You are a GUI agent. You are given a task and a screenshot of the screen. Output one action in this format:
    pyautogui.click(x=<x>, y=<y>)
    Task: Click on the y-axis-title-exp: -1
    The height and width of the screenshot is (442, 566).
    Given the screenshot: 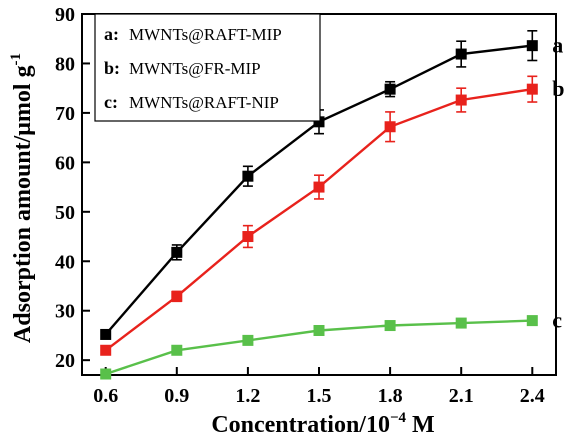 What is the action you would take?
    pyautogui.click(x=16, y=59)
    